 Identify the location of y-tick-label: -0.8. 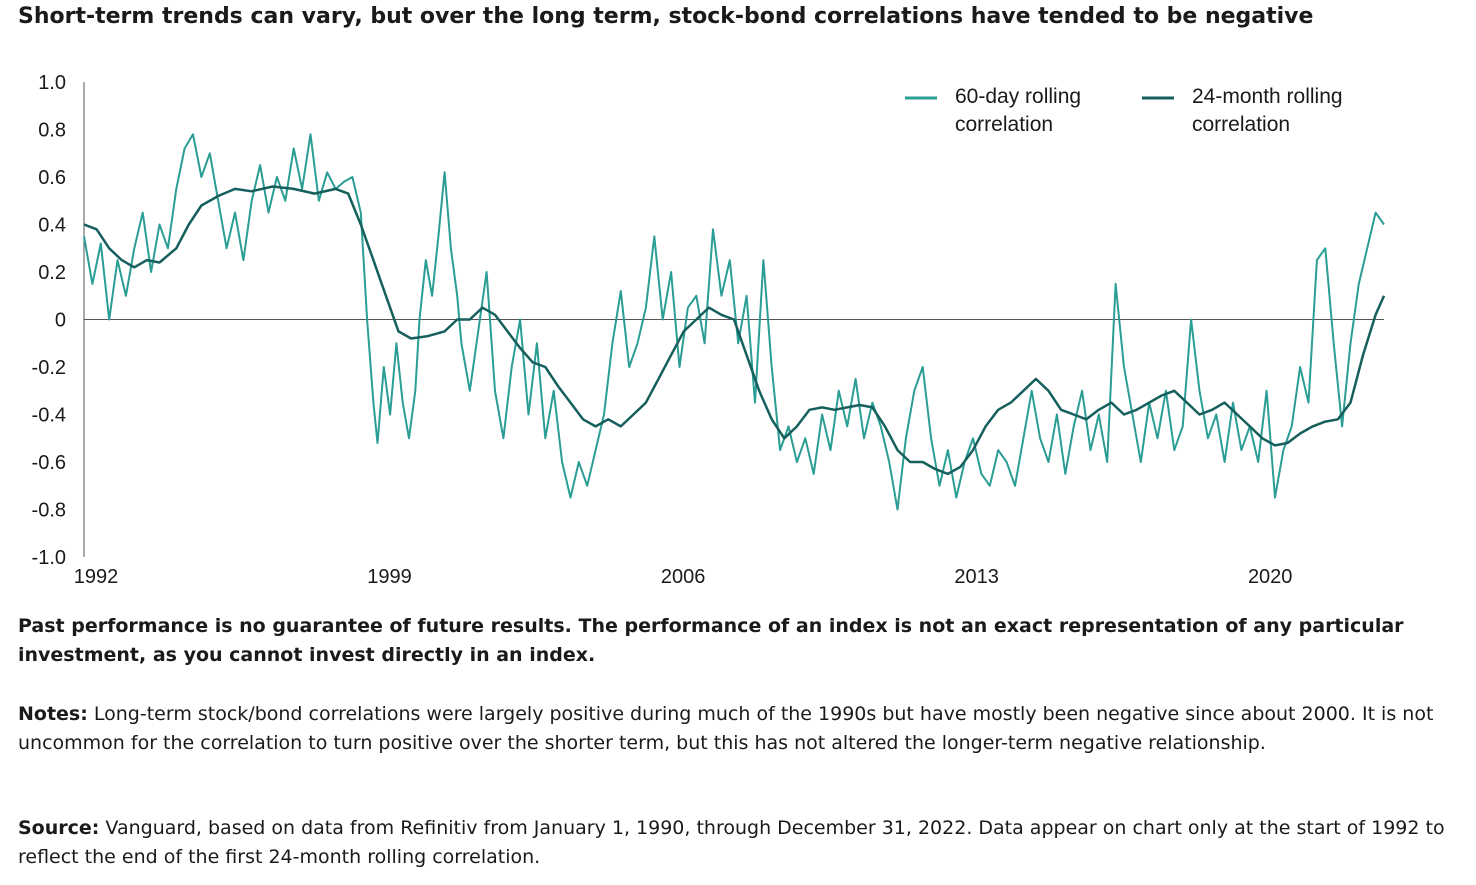
(49, 511).